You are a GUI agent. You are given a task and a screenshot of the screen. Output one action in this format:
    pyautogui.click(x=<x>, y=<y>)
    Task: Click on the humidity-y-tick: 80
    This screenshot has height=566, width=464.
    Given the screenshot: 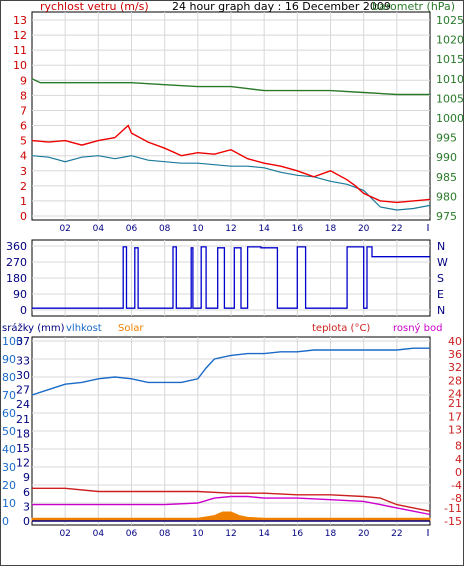 What is the action you would take?
    pyautogui.click(x=9, y=377)
    